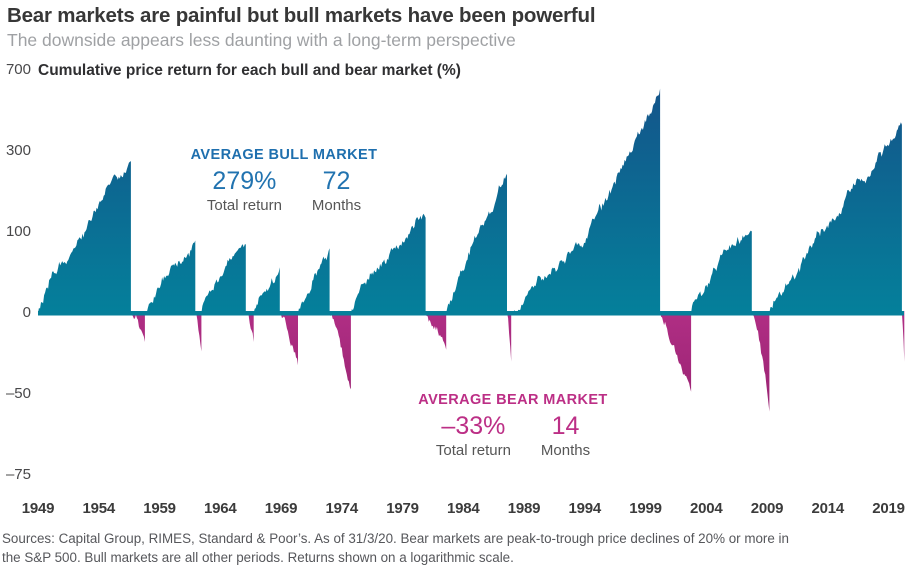 The width and height of the screenshot is (916, 570). I want to click on y-tick-label: –50, so click(18, 393).